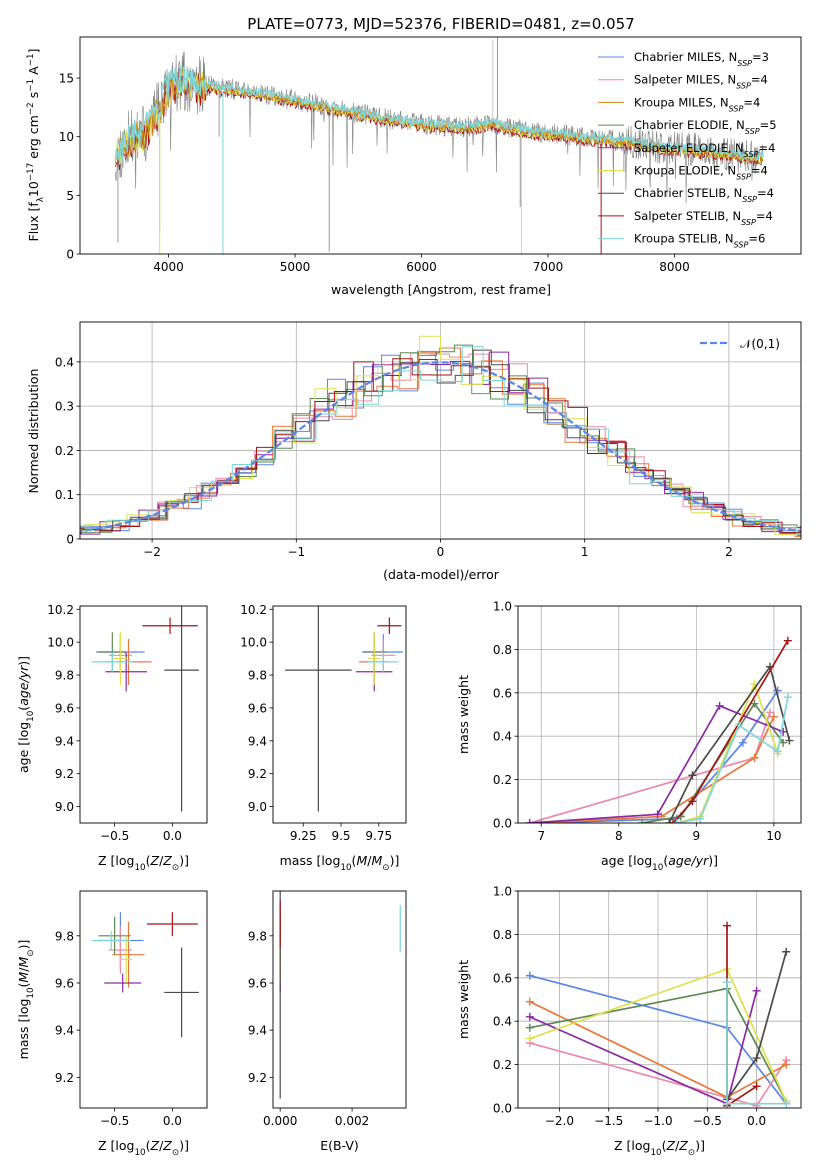  What do you see at coordinates (502, 935) in the screenshot?
I see `y-tick-label: 0.8` at bounding box center [502, 935].